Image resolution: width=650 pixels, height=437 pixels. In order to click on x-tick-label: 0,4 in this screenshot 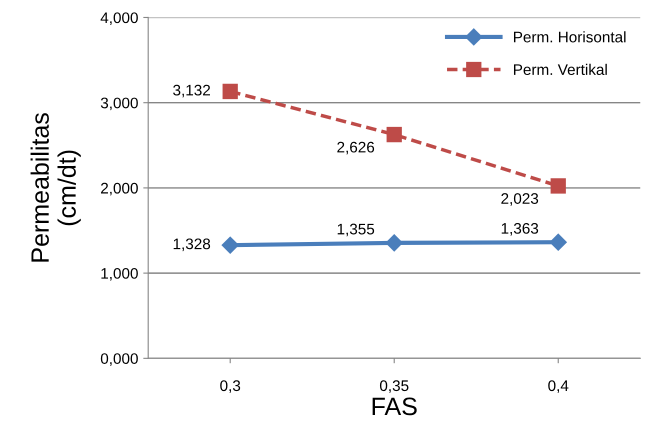, I will do `click(558, 386)`.